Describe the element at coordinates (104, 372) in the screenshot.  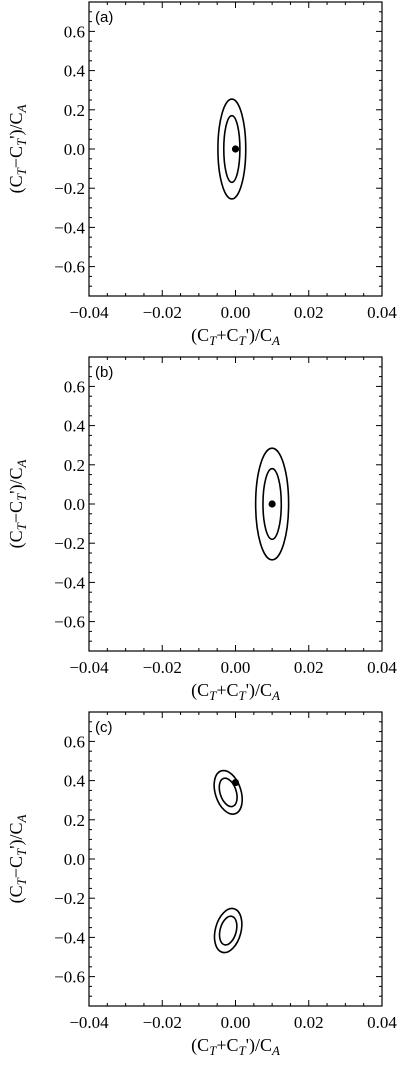
I see `panel-label: (b)` at that location.